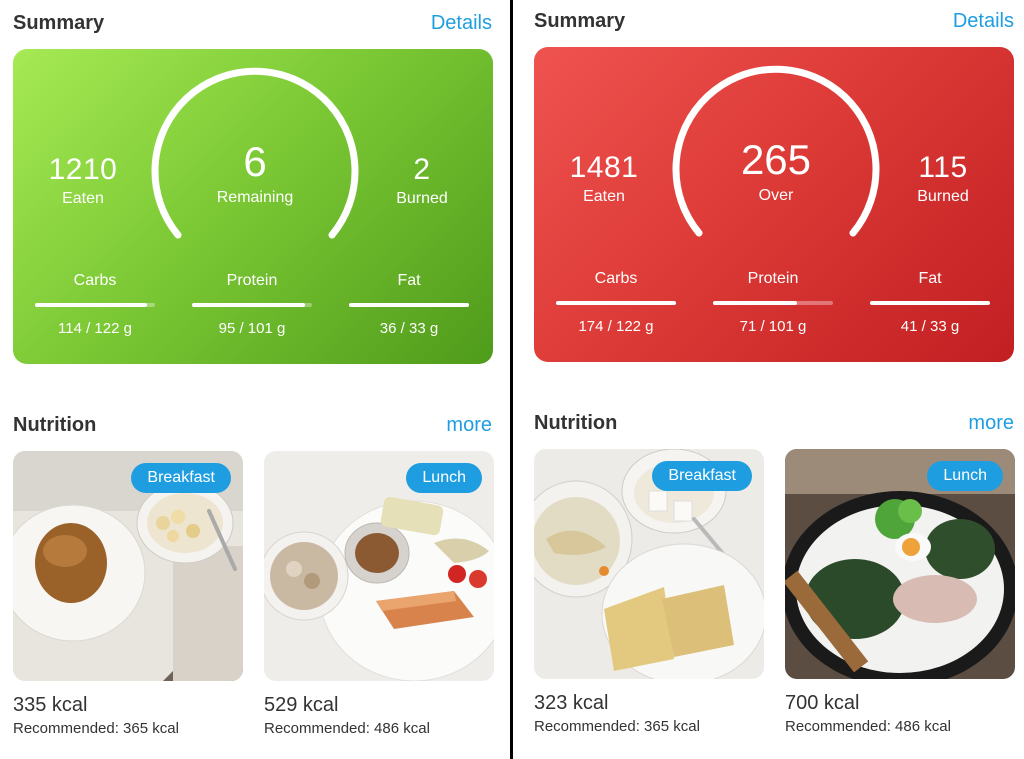  Describe the element at coordinates (409, 328) in the screenshot. I see `macro-value: 36 / 33 g` at that location.